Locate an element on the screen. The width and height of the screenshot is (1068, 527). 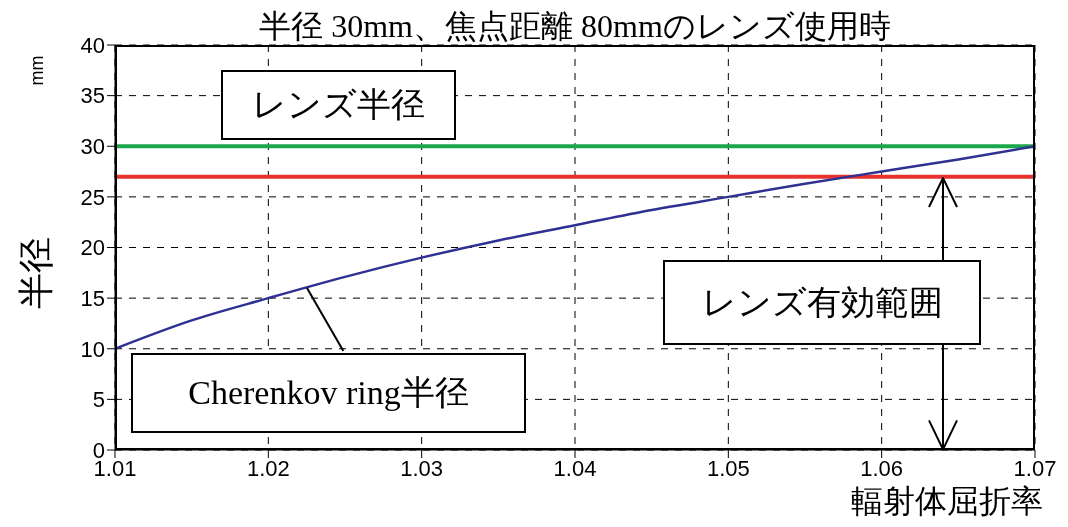
y-tick-label: 15 is located at coordinates (92, 298).